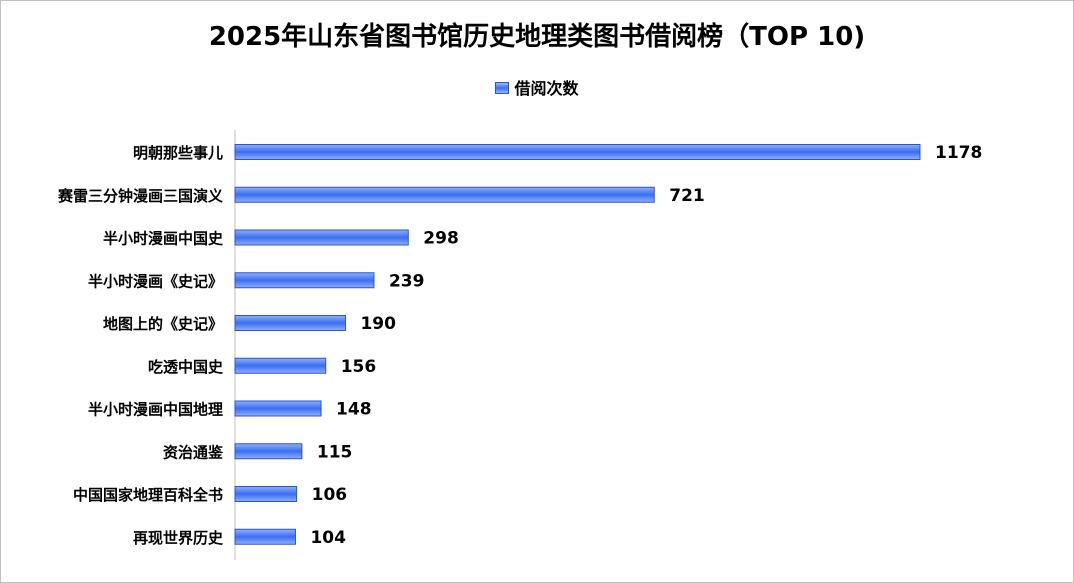 Image resolution: width=1074 pixels, height=583 pixels. What do you see at coordinates (163, 239) in the screenshot?
I see `category-label: 半小时漫画中国史` at bounding box center [163, 239].